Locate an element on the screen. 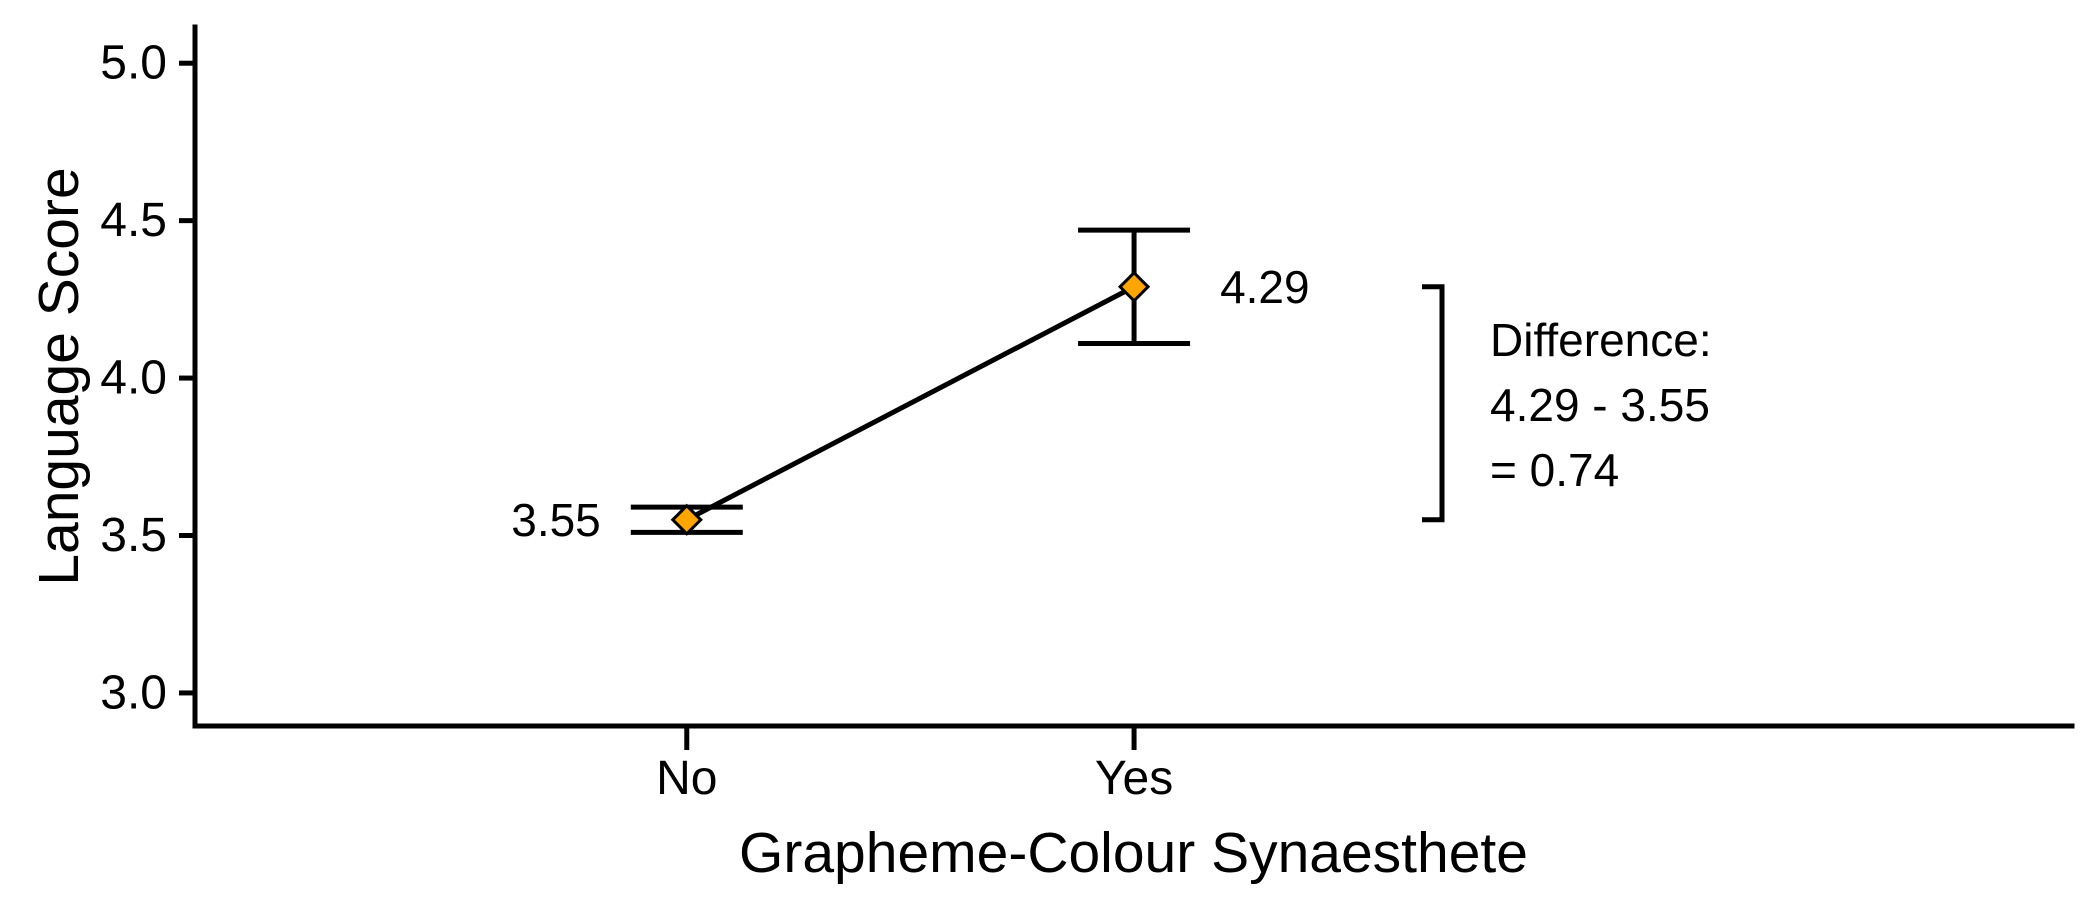  y-axis-title: Language Score is located at coordinates (59, 376).